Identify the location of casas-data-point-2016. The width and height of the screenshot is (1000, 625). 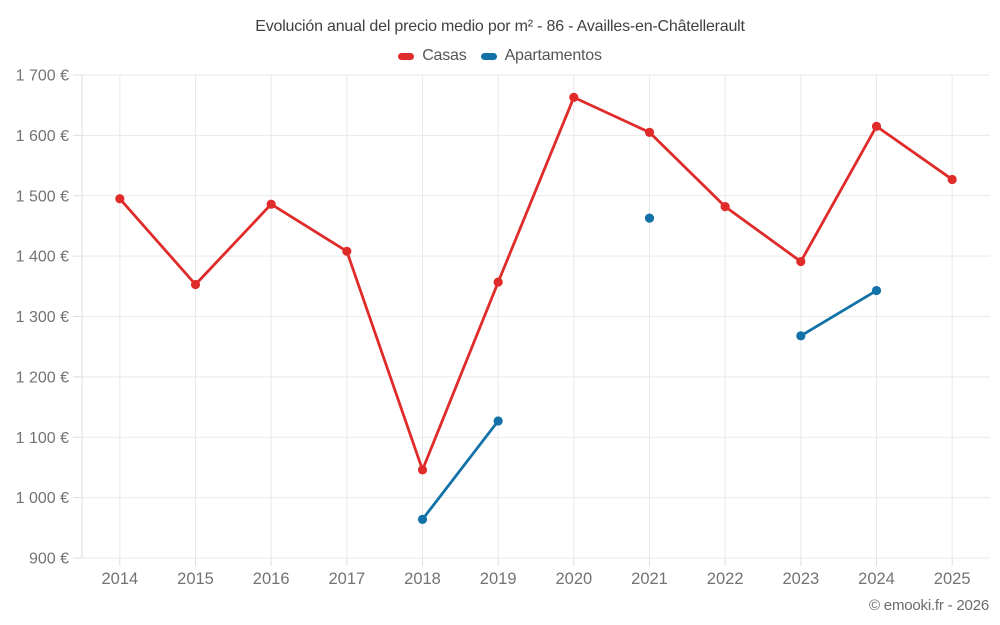
(271, 204).